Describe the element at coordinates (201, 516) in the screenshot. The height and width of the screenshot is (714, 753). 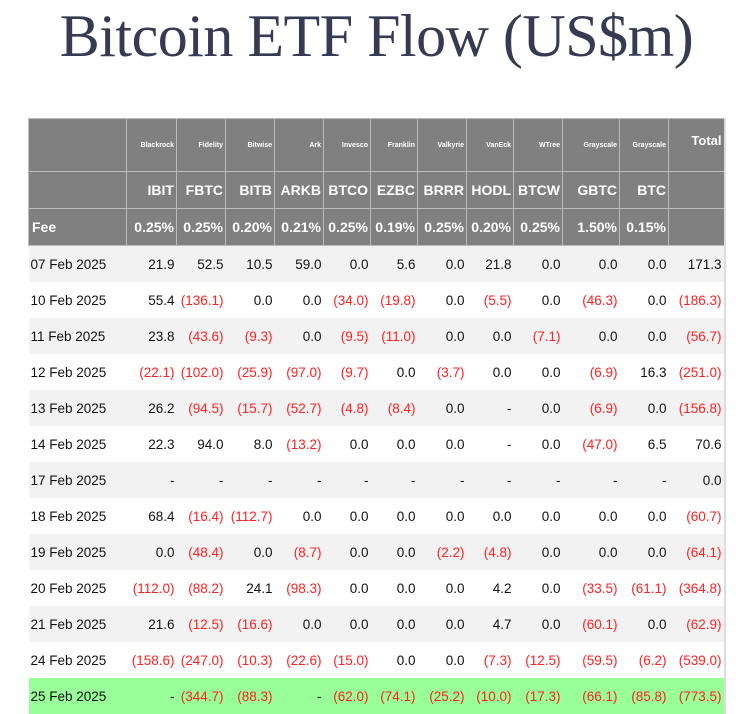
I see `flow-cell: (16.4)` at that location.